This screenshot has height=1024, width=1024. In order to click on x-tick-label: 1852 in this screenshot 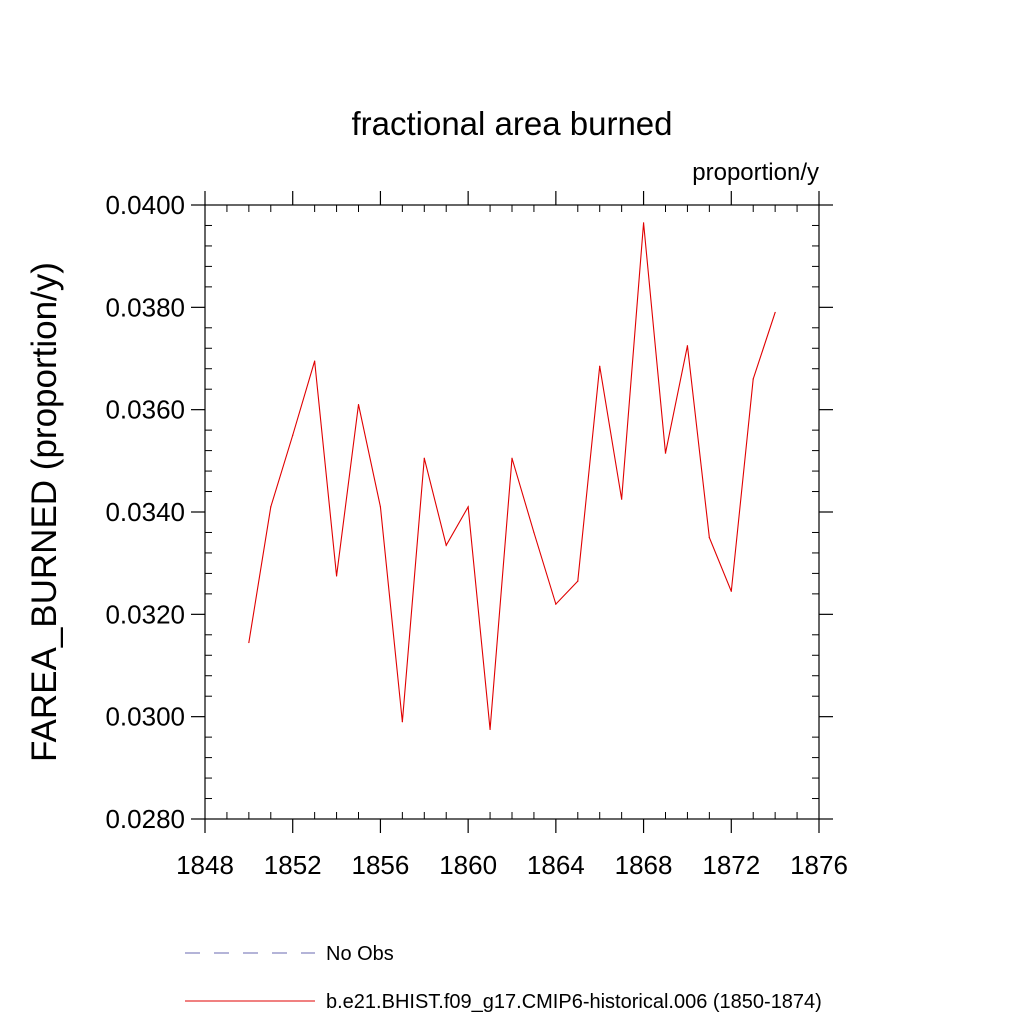, I will do `click(293, 865)`.